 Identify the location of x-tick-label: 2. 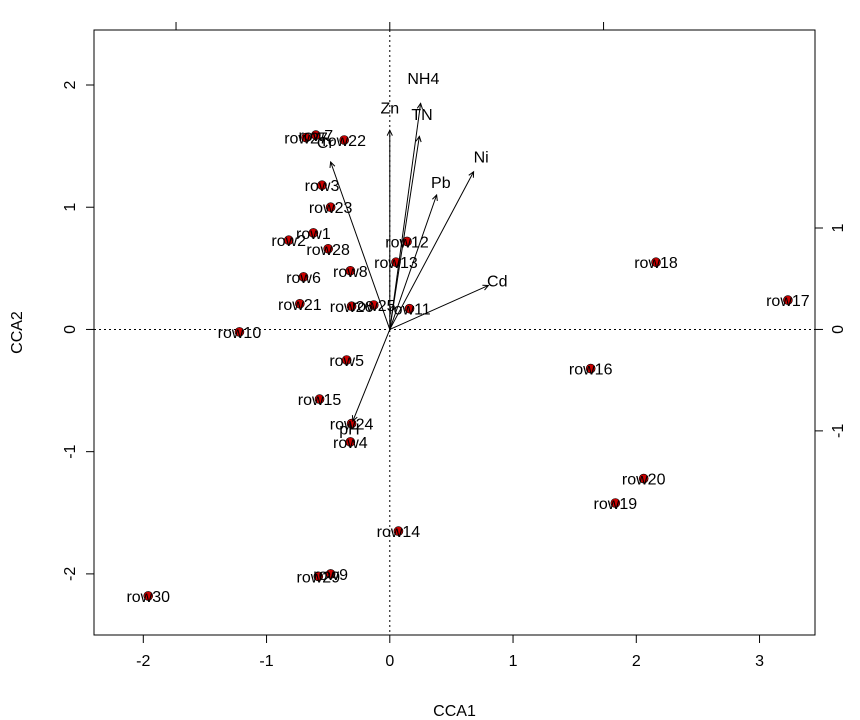
(636, 661).